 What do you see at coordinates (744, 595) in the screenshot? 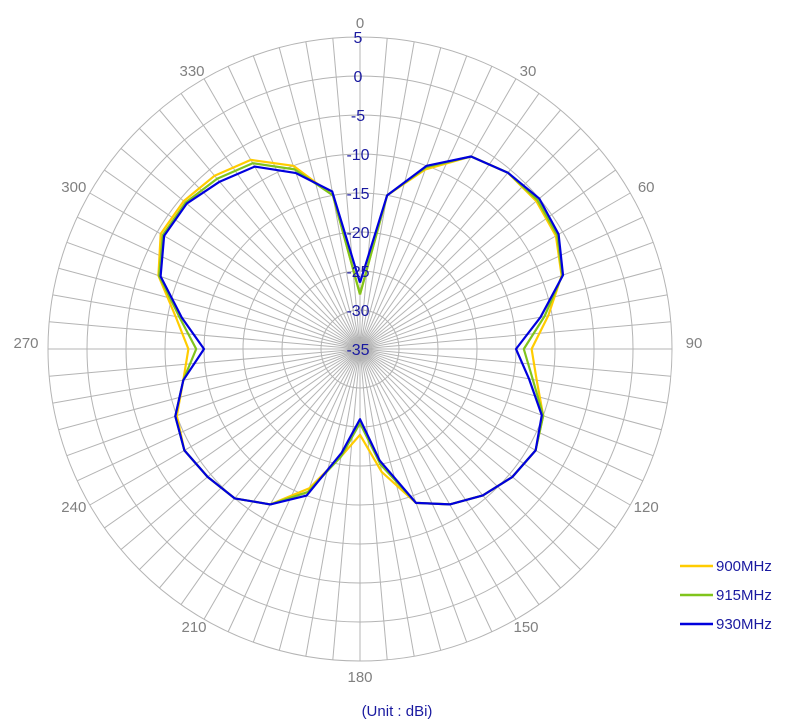
I see `legend-label: 915MHz` at bounding box center [744, 595].